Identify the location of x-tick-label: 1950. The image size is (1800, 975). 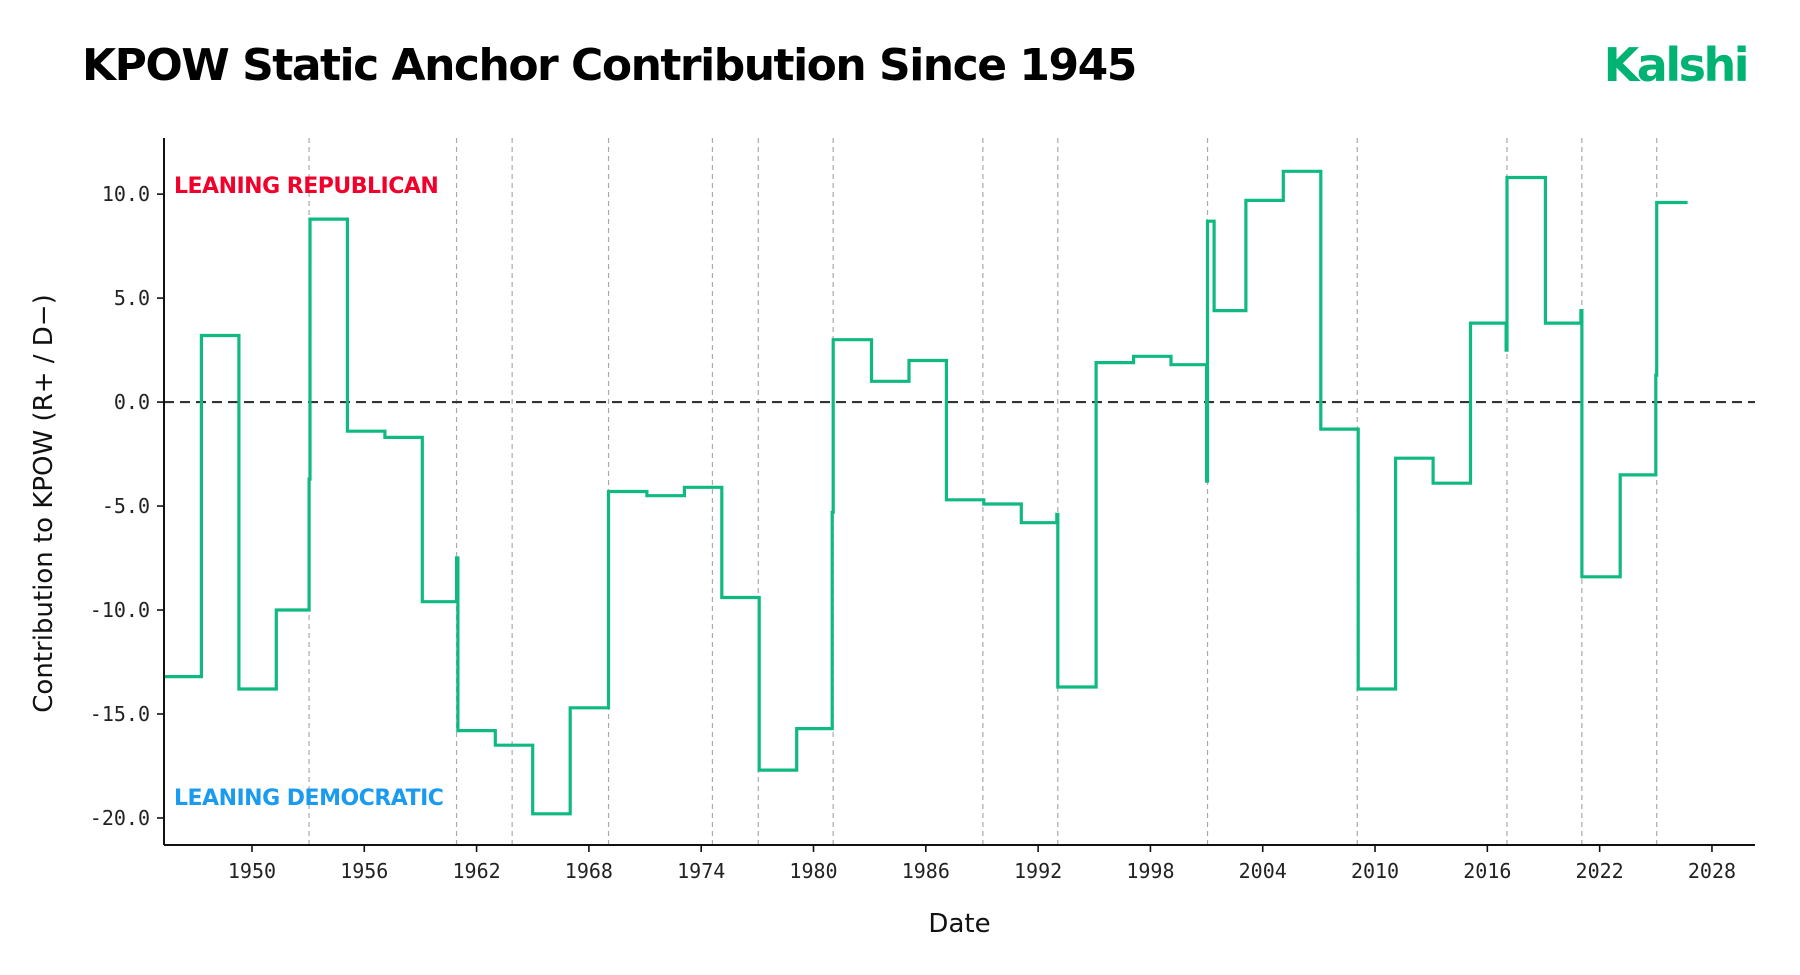
(252, 871).